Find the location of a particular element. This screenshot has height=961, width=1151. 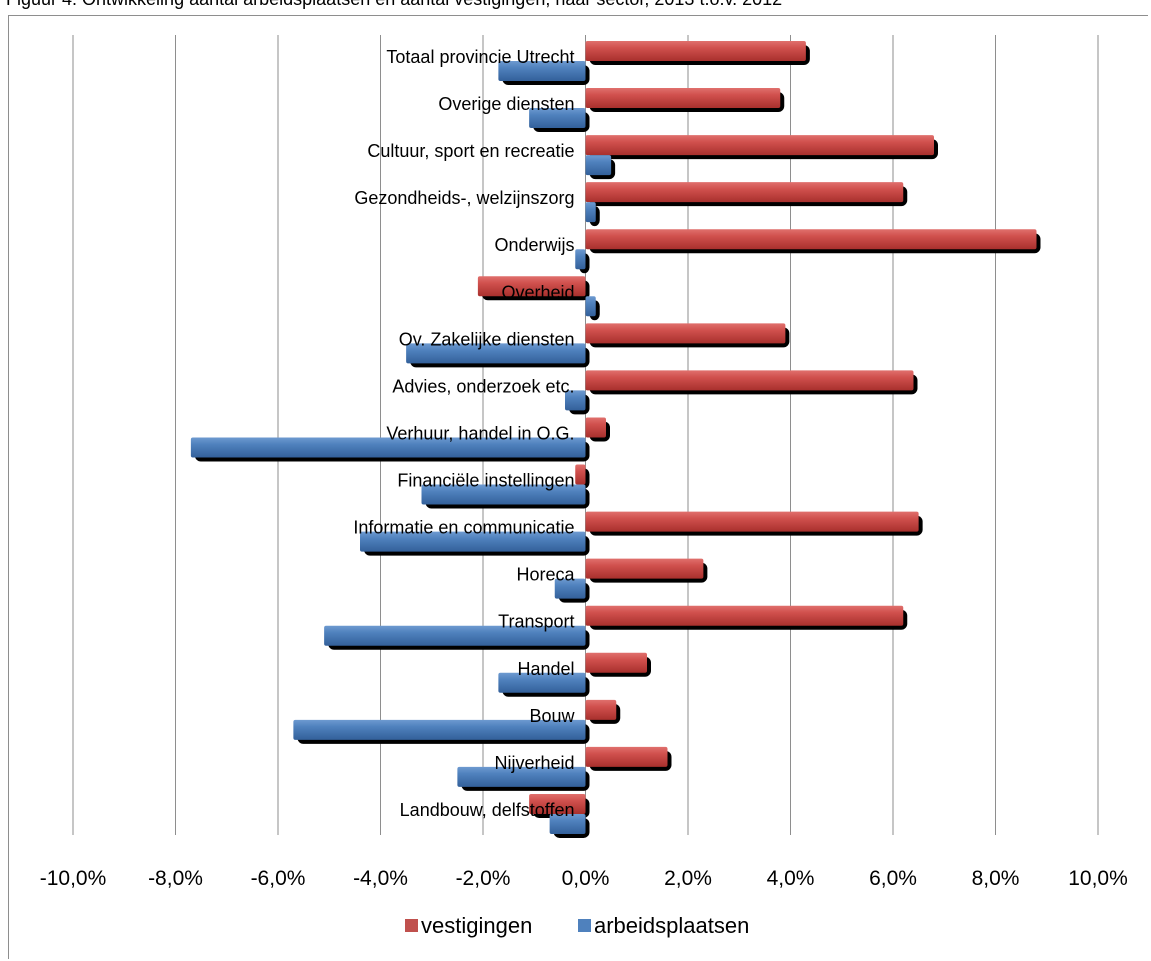

category-label: Onderwijs is located at coordinates (534, 245).